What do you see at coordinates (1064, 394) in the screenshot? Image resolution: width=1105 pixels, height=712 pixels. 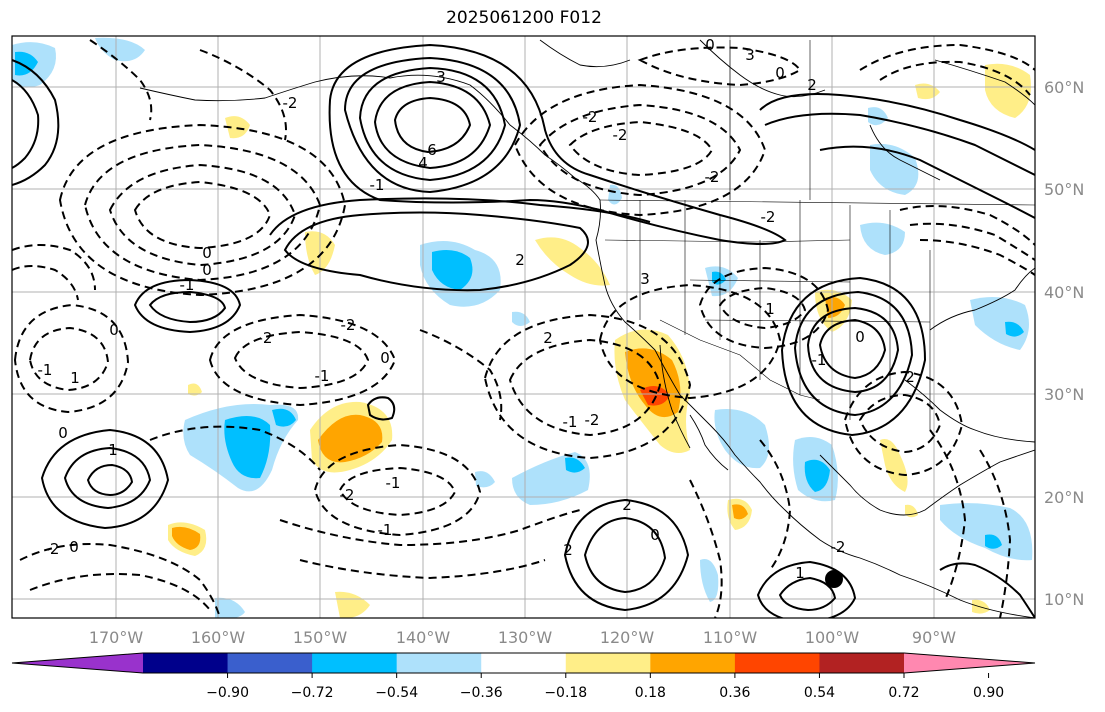 I see `latitude-label: 30°N` at bounding box center [1064, 394].